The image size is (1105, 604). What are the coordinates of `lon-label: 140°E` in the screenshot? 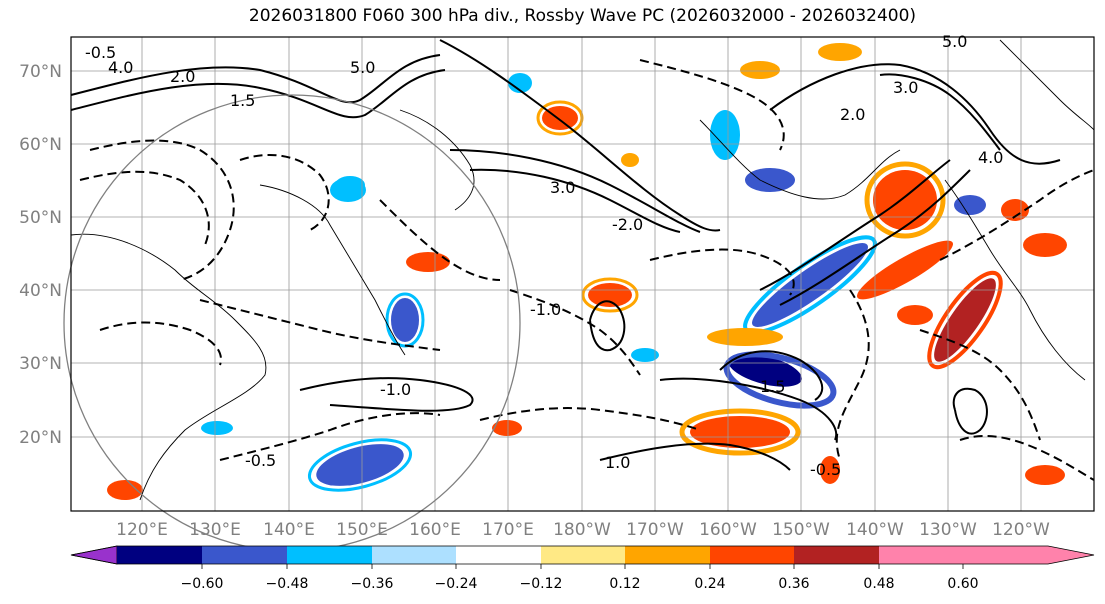 It's located at (289, 530).